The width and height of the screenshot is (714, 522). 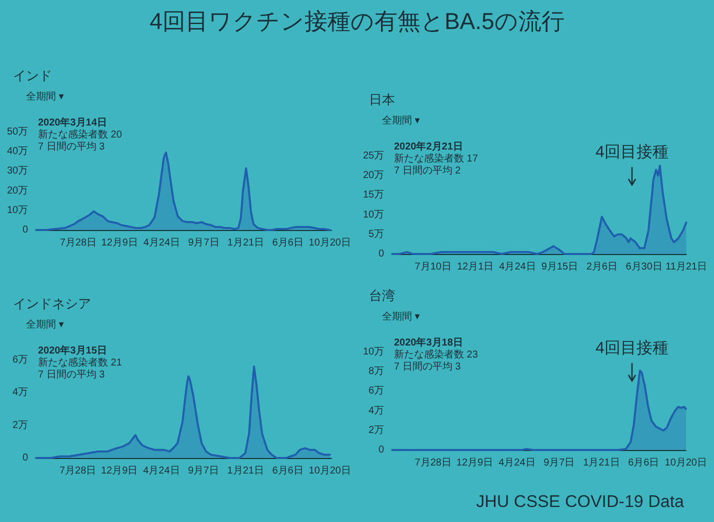 What do you see at coordinates (475, 267) in the screenshot?
I see `x-tick-label: 12月1日` at bounding box center [475, 267].